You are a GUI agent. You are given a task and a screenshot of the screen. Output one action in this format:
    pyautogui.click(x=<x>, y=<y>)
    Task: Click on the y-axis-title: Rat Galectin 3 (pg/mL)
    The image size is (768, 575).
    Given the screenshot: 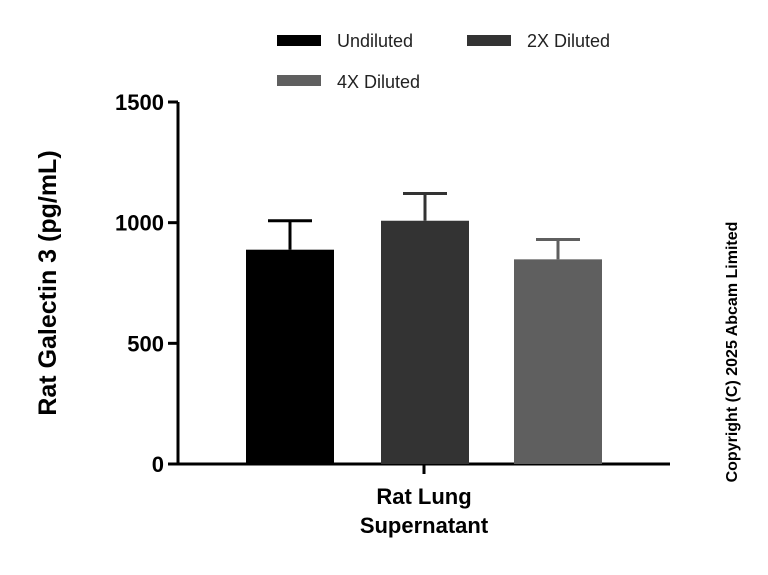 What is the action you would take?
    pyautogui.click(x=48, y=282)
    